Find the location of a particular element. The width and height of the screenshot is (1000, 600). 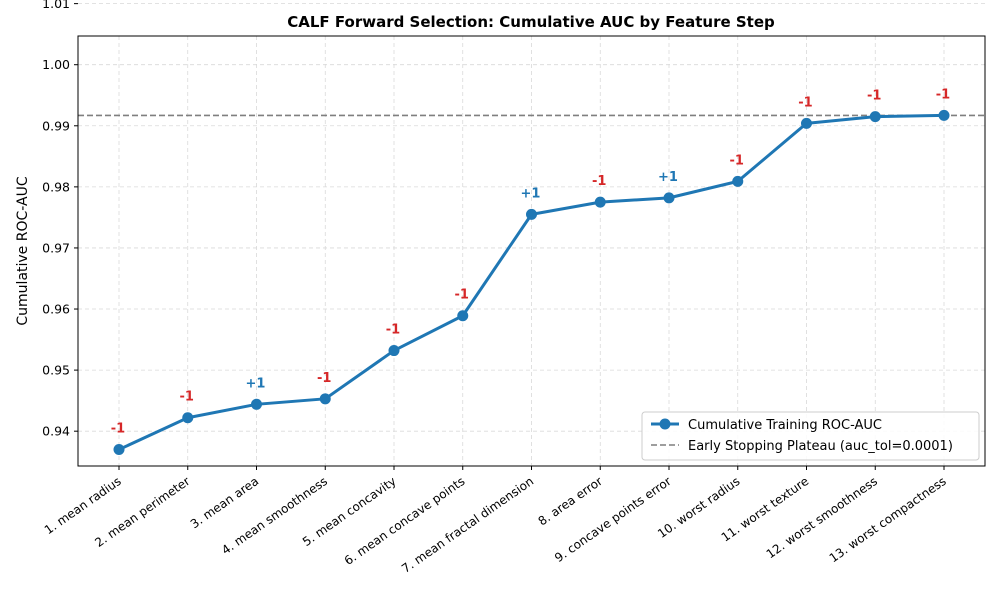

x-tick-label: 9. concave points error is located at coordinates (613, 519).